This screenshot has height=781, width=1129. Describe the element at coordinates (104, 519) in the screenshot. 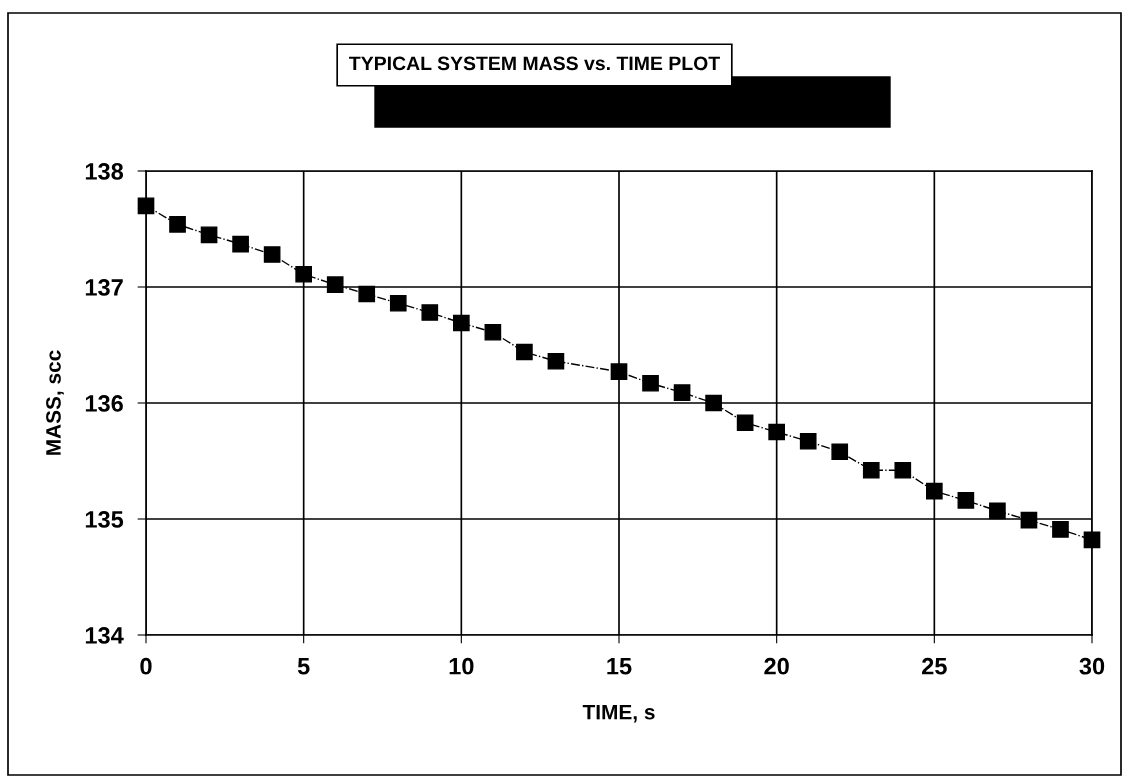

I see `y-tick-label: 135` at that location.